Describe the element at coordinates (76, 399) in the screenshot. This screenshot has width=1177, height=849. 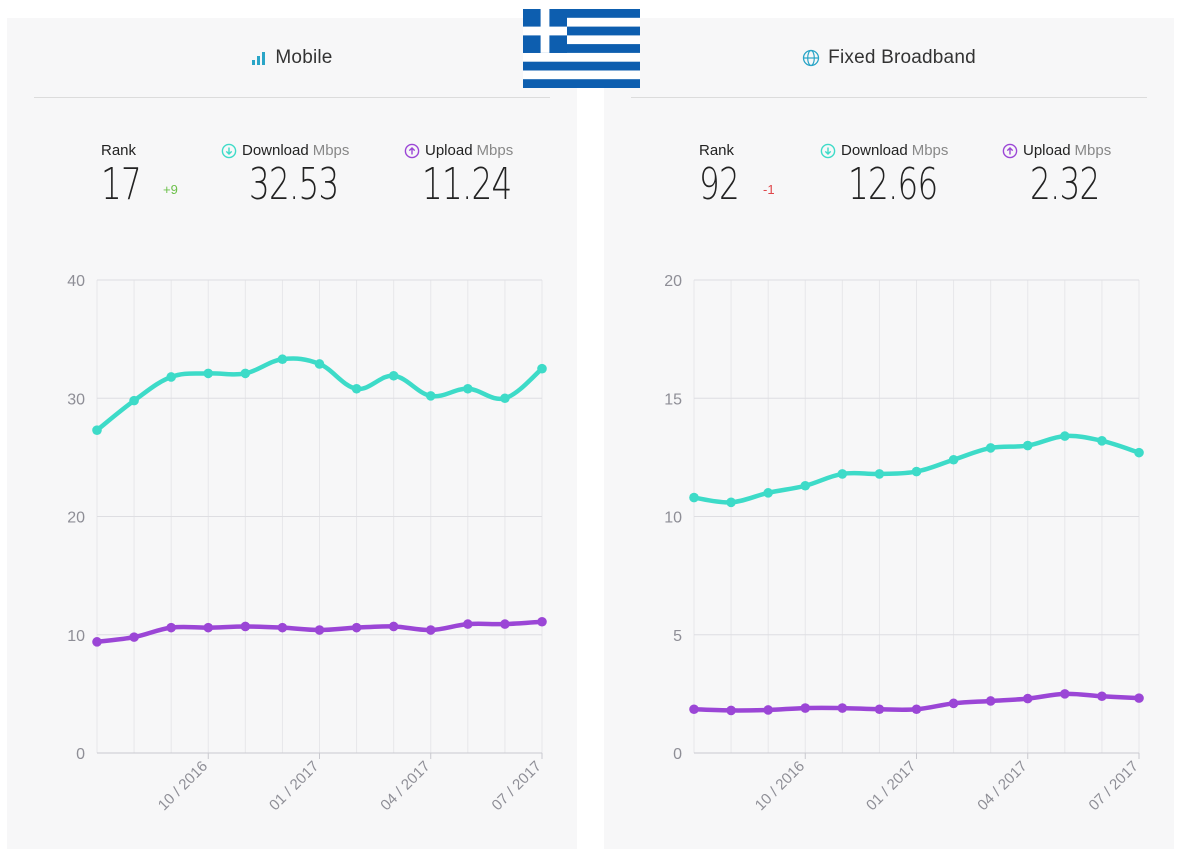
I see `y-tick-label: 30` at that location.